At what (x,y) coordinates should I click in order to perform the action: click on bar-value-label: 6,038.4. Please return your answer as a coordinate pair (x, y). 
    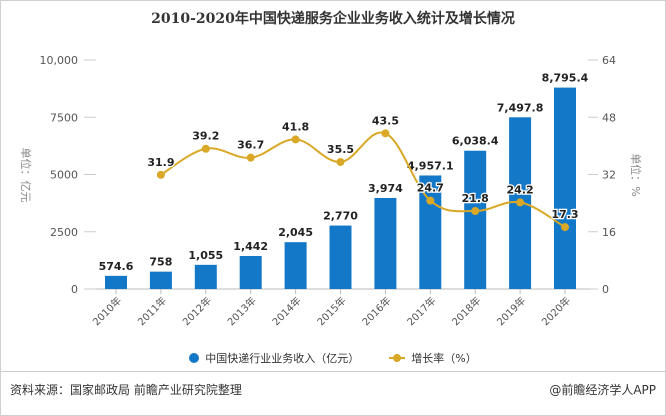
    Looking at the image, I should click on (475, 141).